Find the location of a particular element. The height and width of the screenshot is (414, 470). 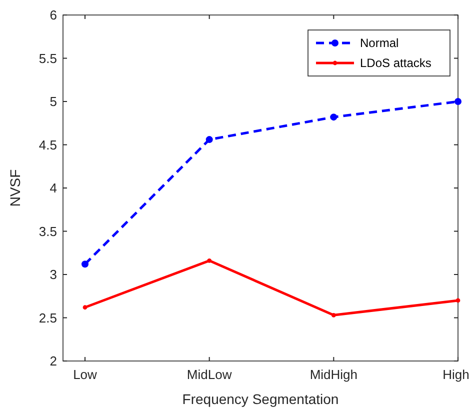

x-tick-label: Low is located at coordinates (85, 374).